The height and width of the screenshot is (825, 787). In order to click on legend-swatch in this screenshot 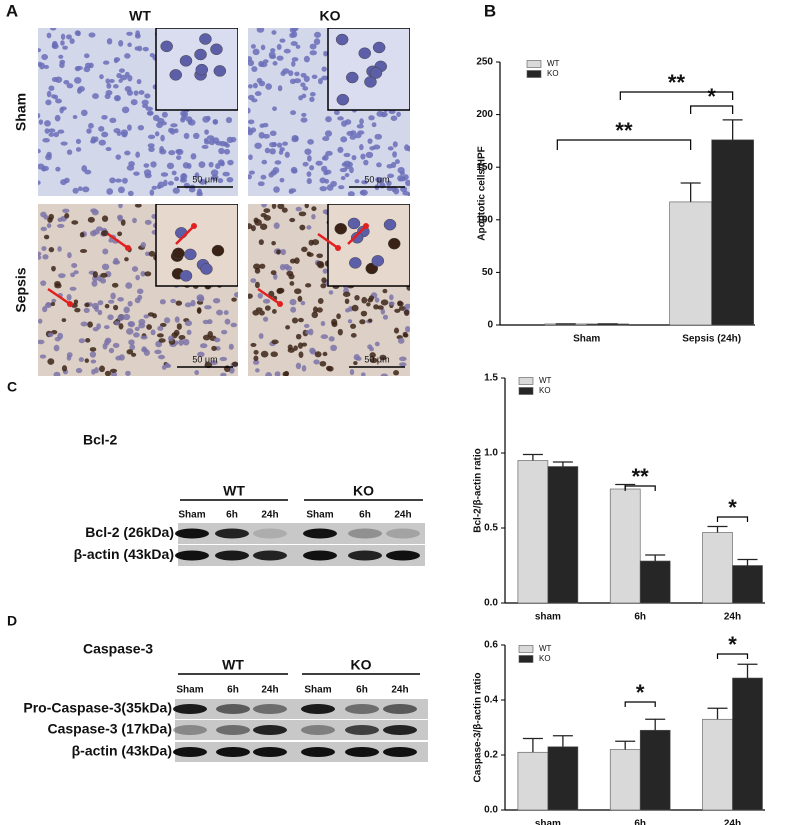, I will do `click(526, 649)`.